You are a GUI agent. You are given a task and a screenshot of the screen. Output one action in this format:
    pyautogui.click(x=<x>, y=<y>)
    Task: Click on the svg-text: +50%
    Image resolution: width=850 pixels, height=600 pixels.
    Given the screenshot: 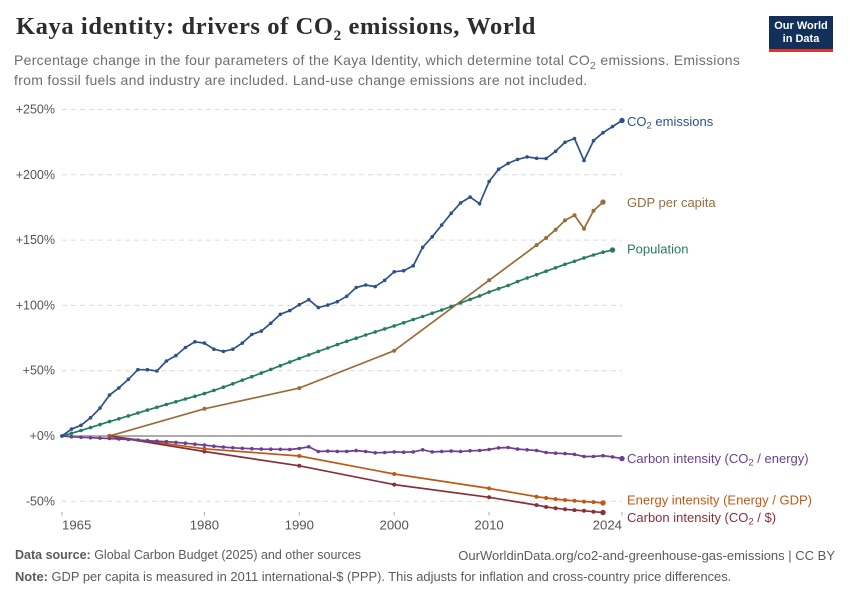 What is the action you would take?
    pyautogui.click(x=39, y=371)
    